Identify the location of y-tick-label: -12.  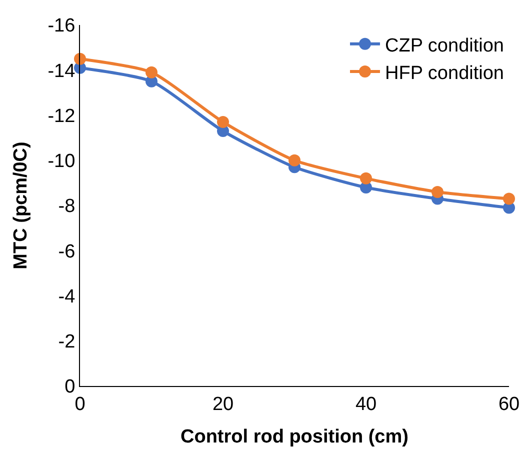
(62, 116).